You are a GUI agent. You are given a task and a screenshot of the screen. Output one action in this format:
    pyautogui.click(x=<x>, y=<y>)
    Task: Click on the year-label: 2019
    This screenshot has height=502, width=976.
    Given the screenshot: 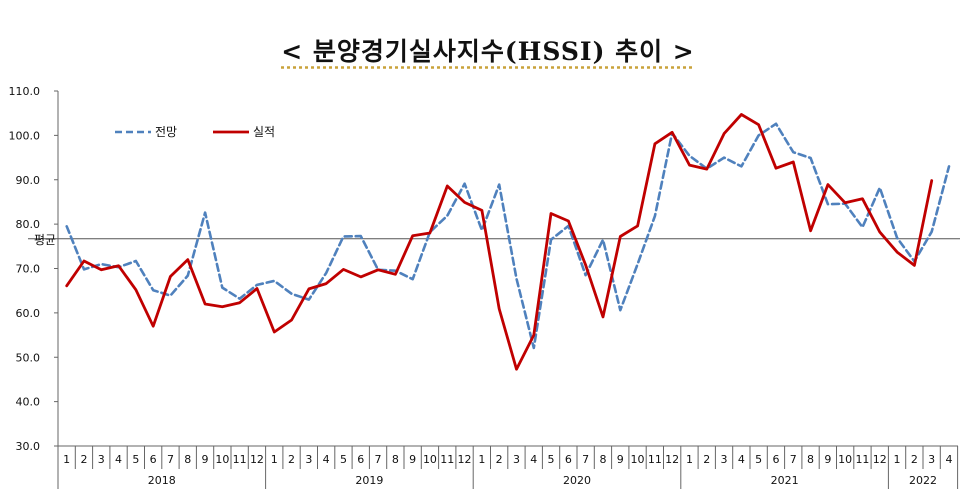 What is the action you would take?
    pyautogui.click(x=369, y=480)
    